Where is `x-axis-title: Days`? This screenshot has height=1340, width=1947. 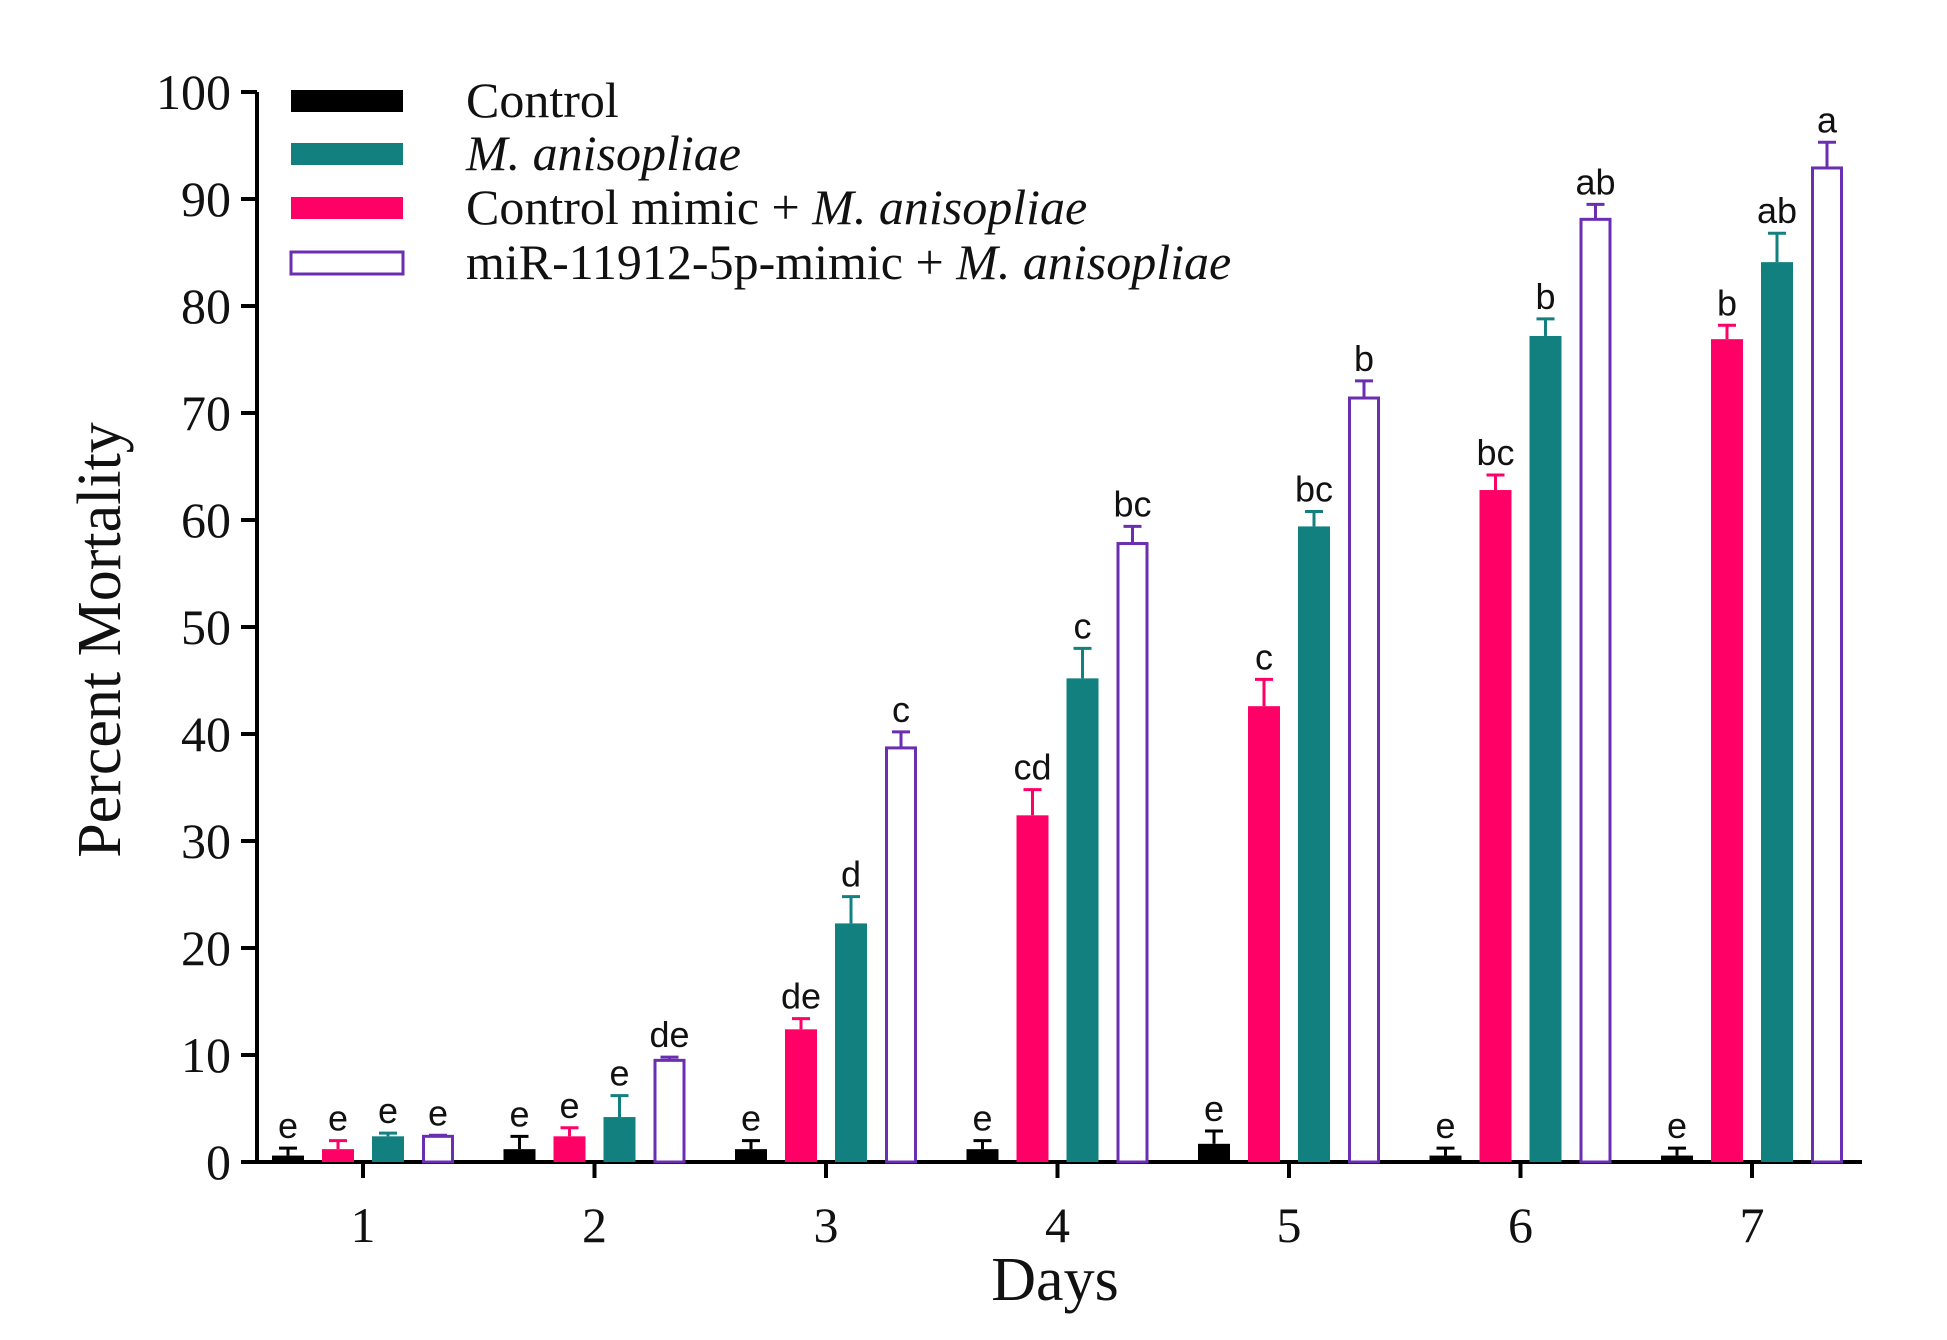 x-axis-title: Days is located at coordinates (1054, 1280).